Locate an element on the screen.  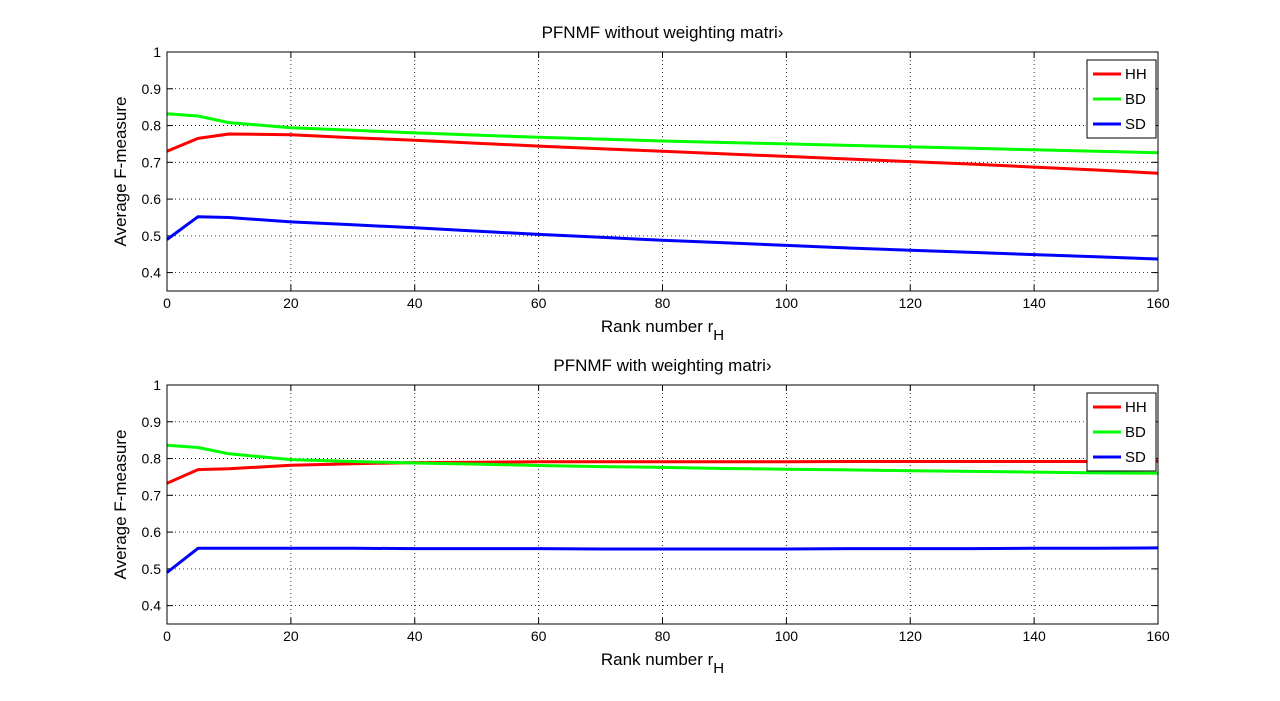
chart-title: PFNMF with weighting matri› is located at coordinates (662, 365).